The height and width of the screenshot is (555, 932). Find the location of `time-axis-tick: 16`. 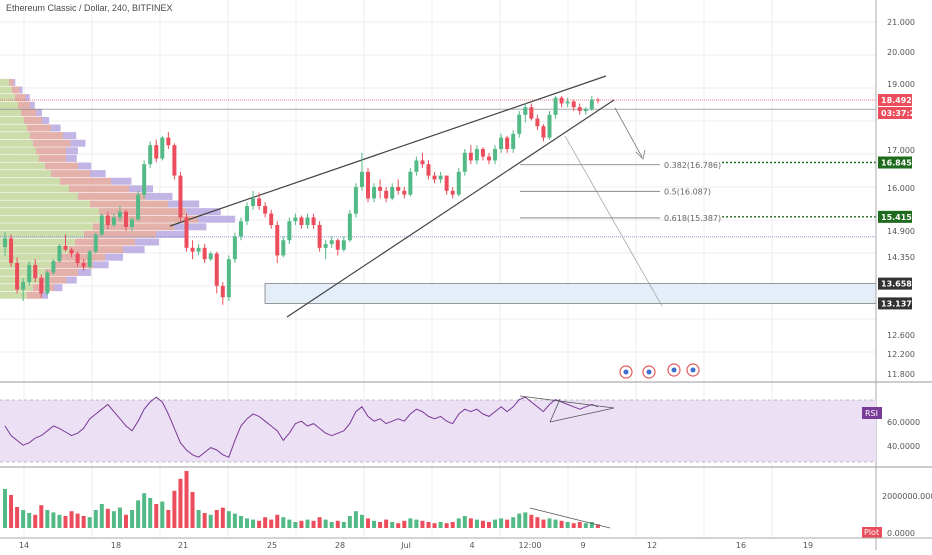

time-axis-tick: 16 is located at coordinates (741, 545).